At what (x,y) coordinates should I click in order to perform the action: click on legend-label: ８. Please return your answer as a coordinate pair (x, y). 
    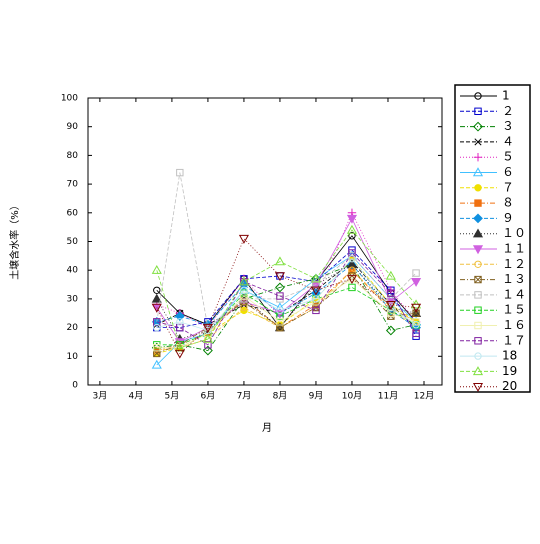
    Looking at the image, I should click on (508, 203).